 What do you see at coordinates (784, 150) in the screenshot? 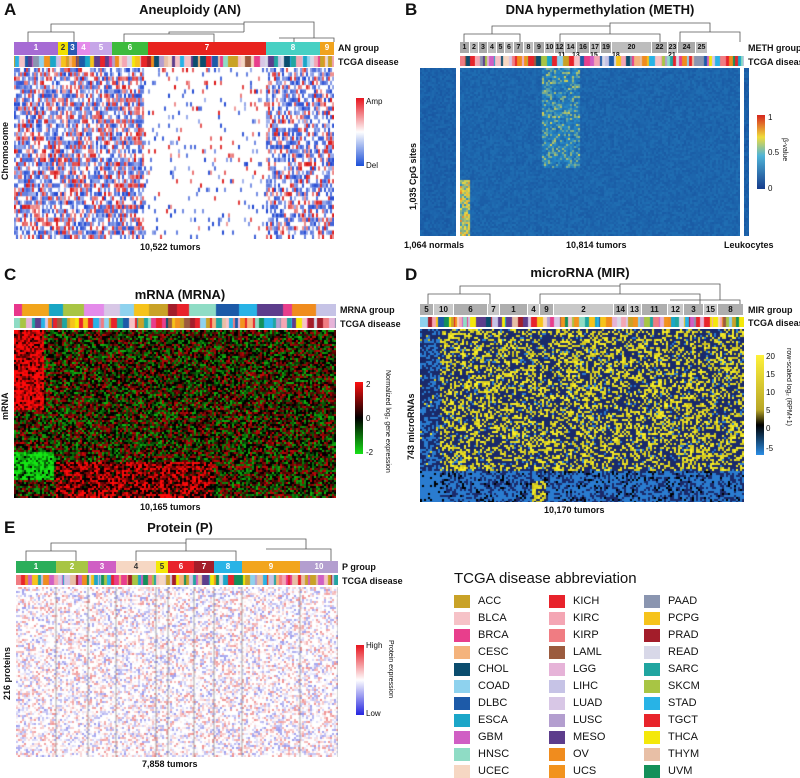
I see `panel-b-legend-title: β-value` at bounding box center [784, 150].